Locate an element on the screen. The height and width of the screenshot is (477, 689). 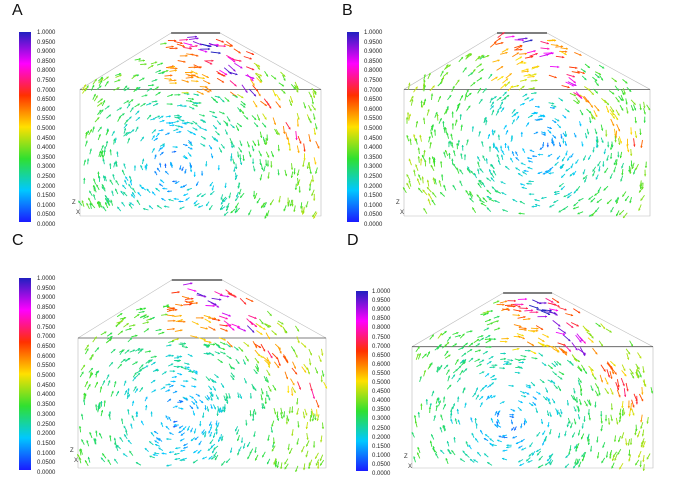
colorbar-tick-label: 0.5000 is located at coordinates (381, 383).